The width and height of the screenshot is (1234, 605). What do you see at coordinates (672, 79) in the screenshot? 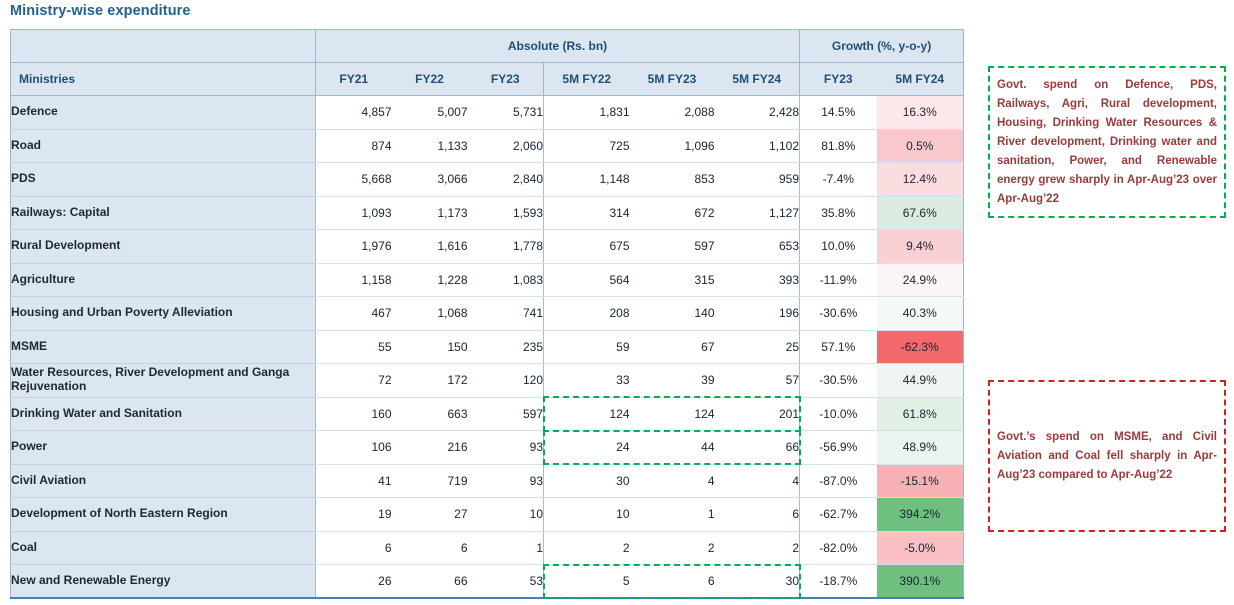
I see `col-header-5m-fy23-5: 5M FY23` at bounding box center [672, 79].